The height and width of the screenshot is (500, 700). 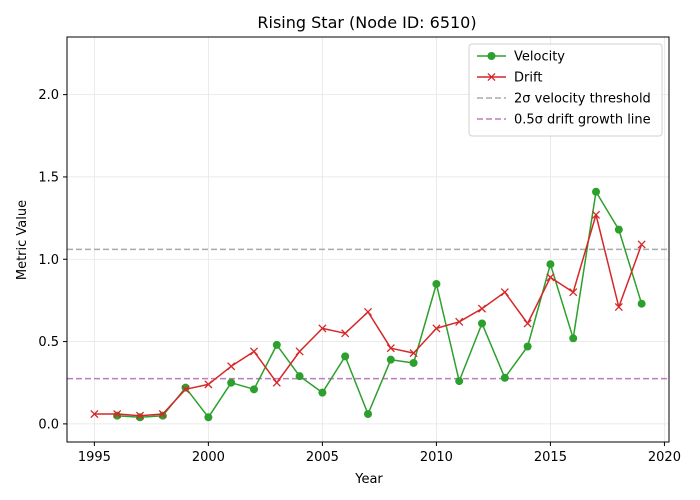 What do you see at coordinates (208, 457) in the screenshot?
I see `x-tick-label: 2000` at bounding box center [208, 457].